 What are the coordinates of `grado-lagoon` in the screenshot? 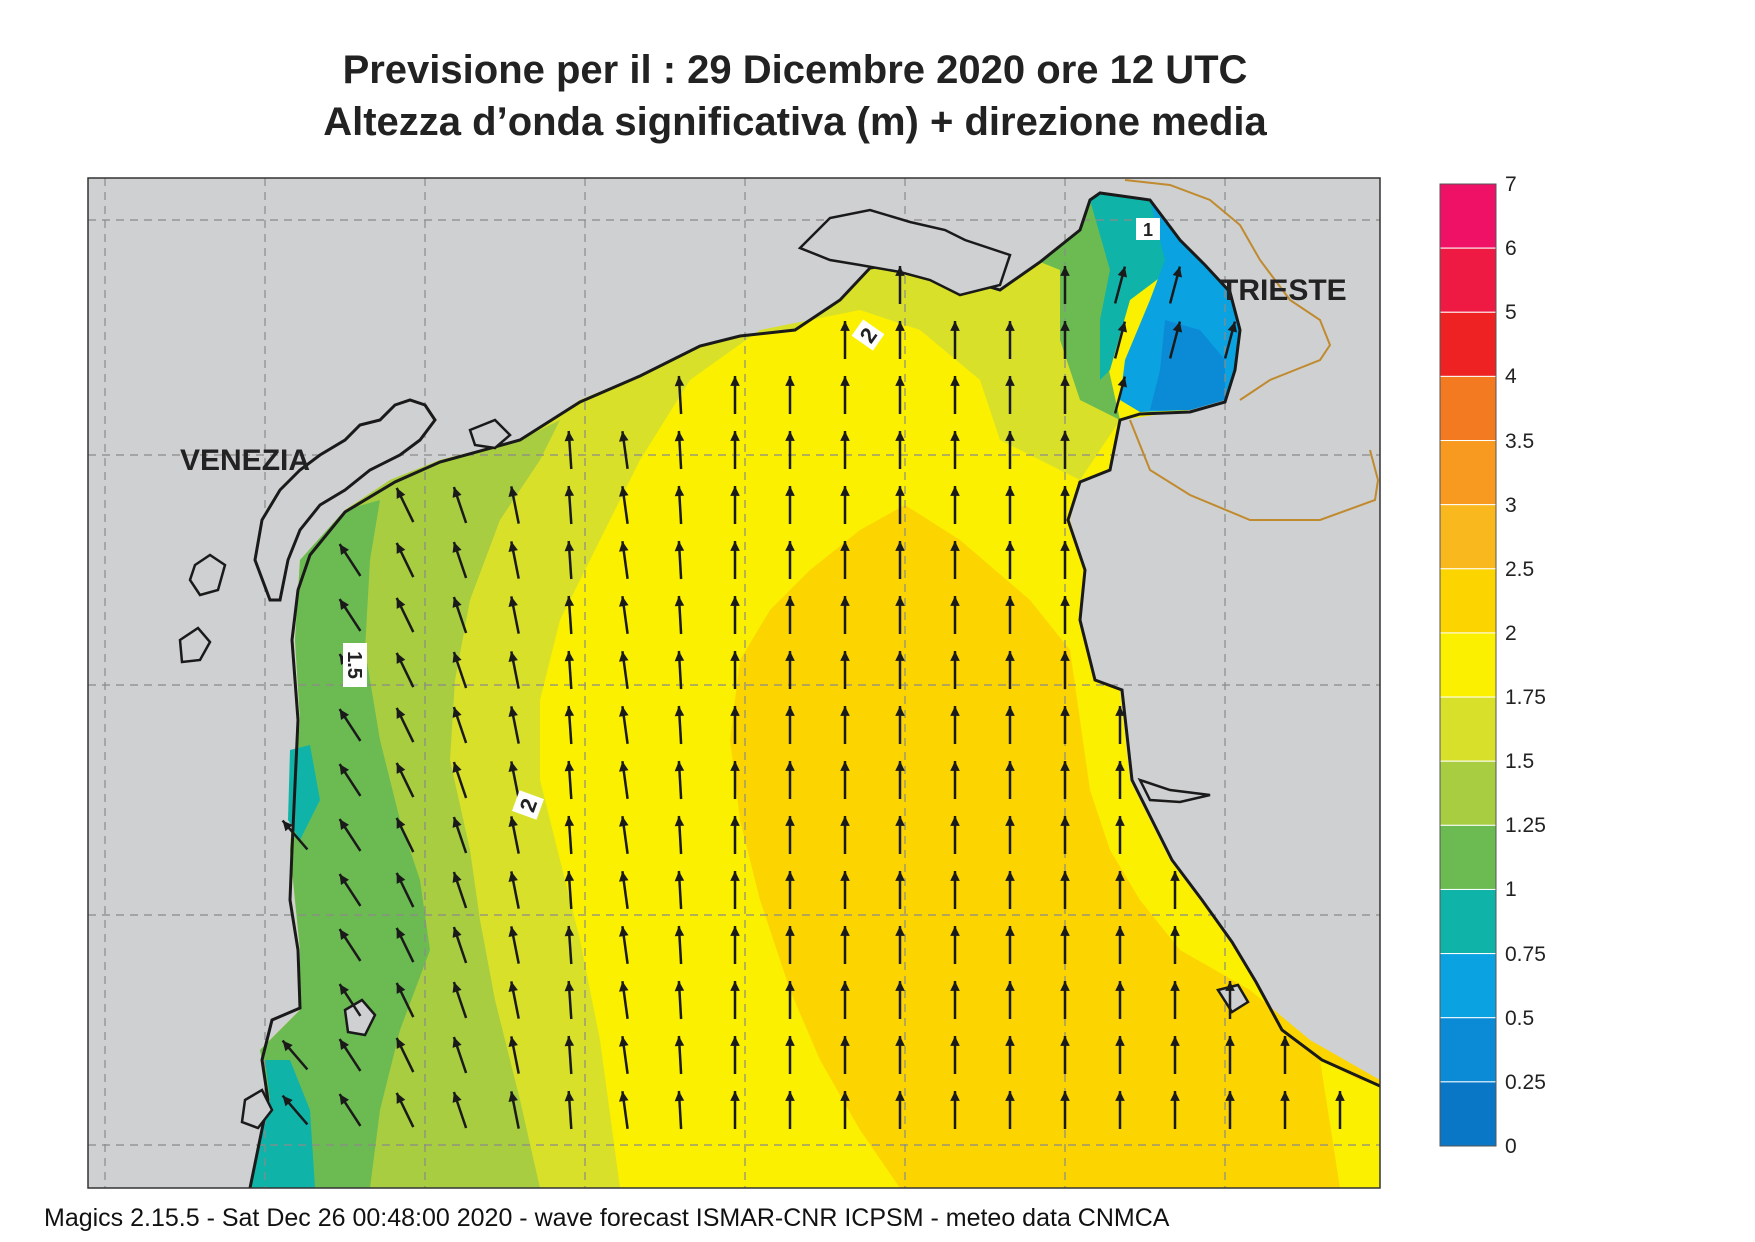 It's located at (904, 252).